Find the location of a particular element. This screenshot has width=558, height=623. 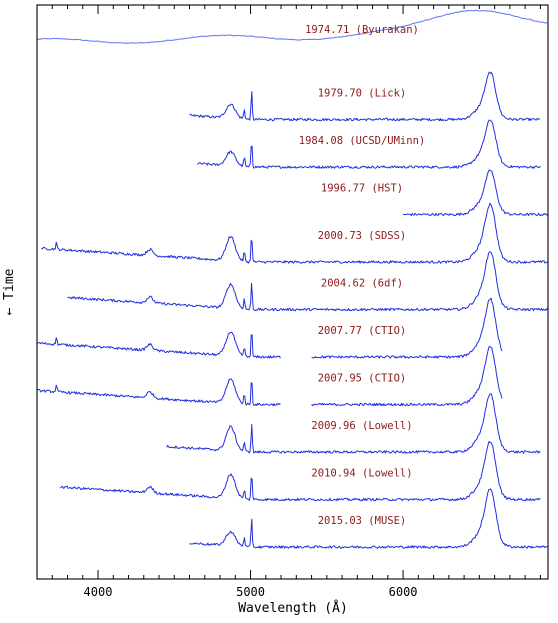

x-tick-label: 6000 is located at coordinates (403, 592).